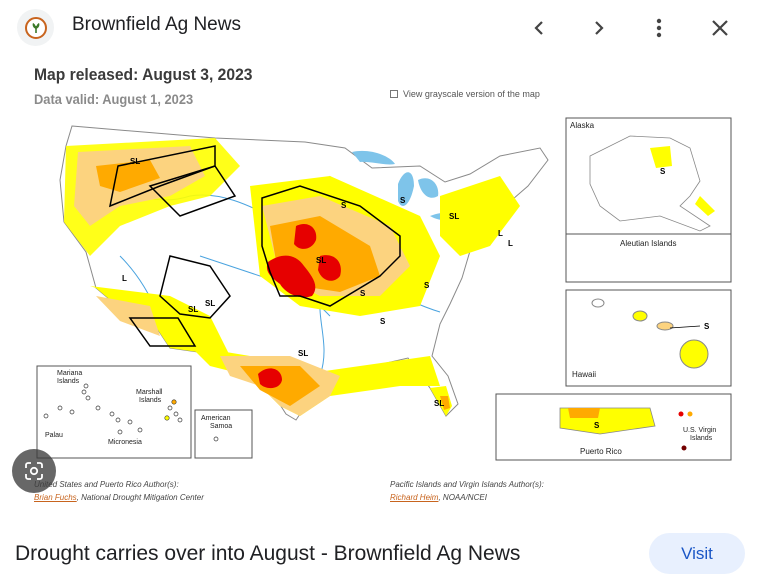  I want to click on chevron-right-icon, so click(599, 28).